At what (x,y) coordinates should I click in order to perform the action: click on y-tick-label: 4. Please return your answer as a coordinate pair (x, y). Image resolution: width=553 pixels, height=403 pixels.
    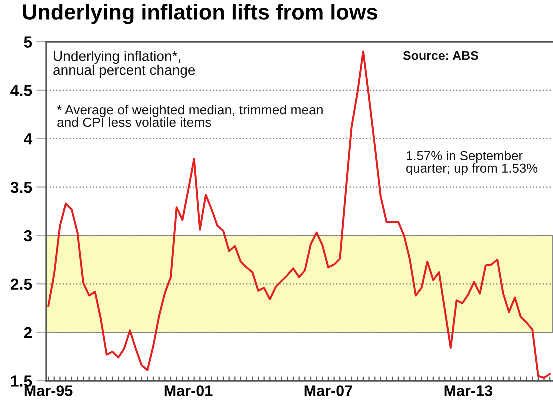
    Looking at the image, I should click on (28, 139).